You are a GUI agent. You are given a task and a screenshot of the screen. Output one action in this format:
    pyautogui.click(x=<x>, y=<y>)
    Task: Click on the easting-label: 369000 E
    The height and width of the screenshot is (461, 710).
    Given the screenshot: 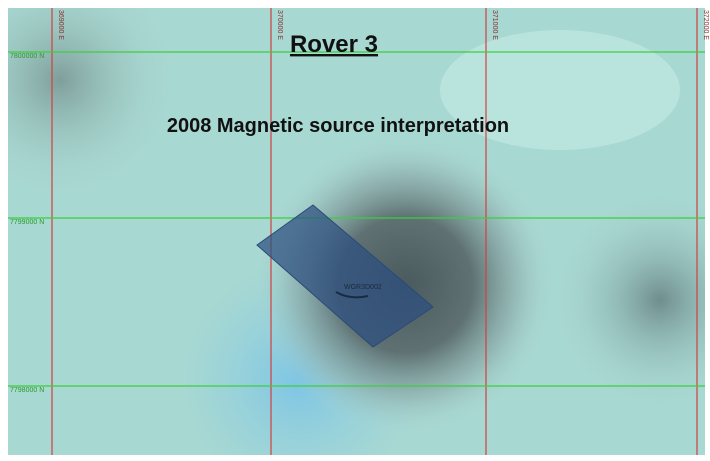 What is the action you would take?
    pyautogui.click(x=60, y=25)
    